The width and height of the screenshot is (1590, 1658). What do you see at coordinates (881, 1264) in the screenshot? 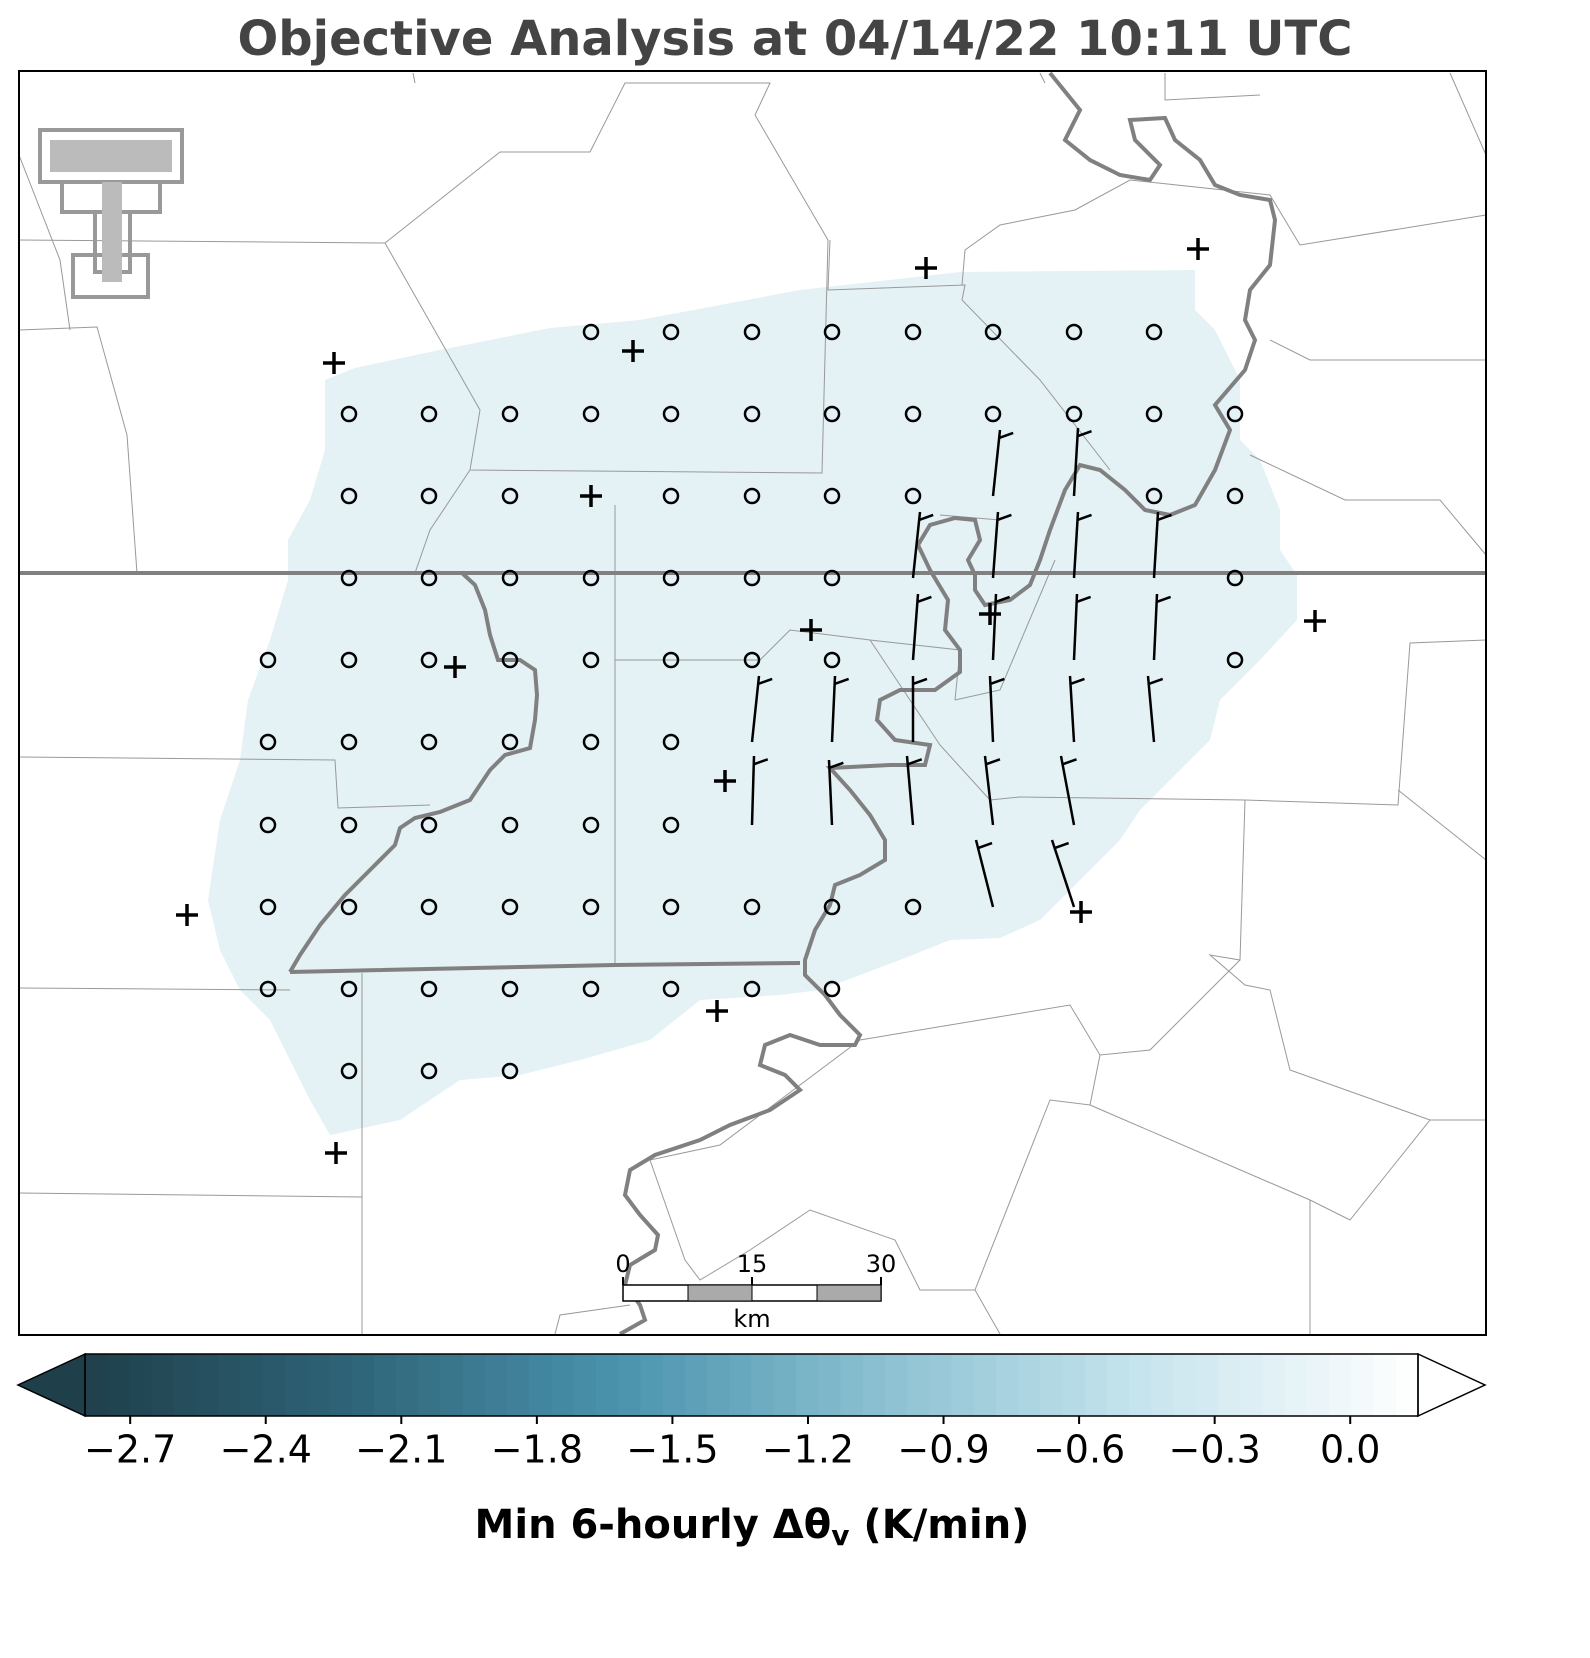
I see `scale-bar-label: 30` at bounding box center [881, 1264].